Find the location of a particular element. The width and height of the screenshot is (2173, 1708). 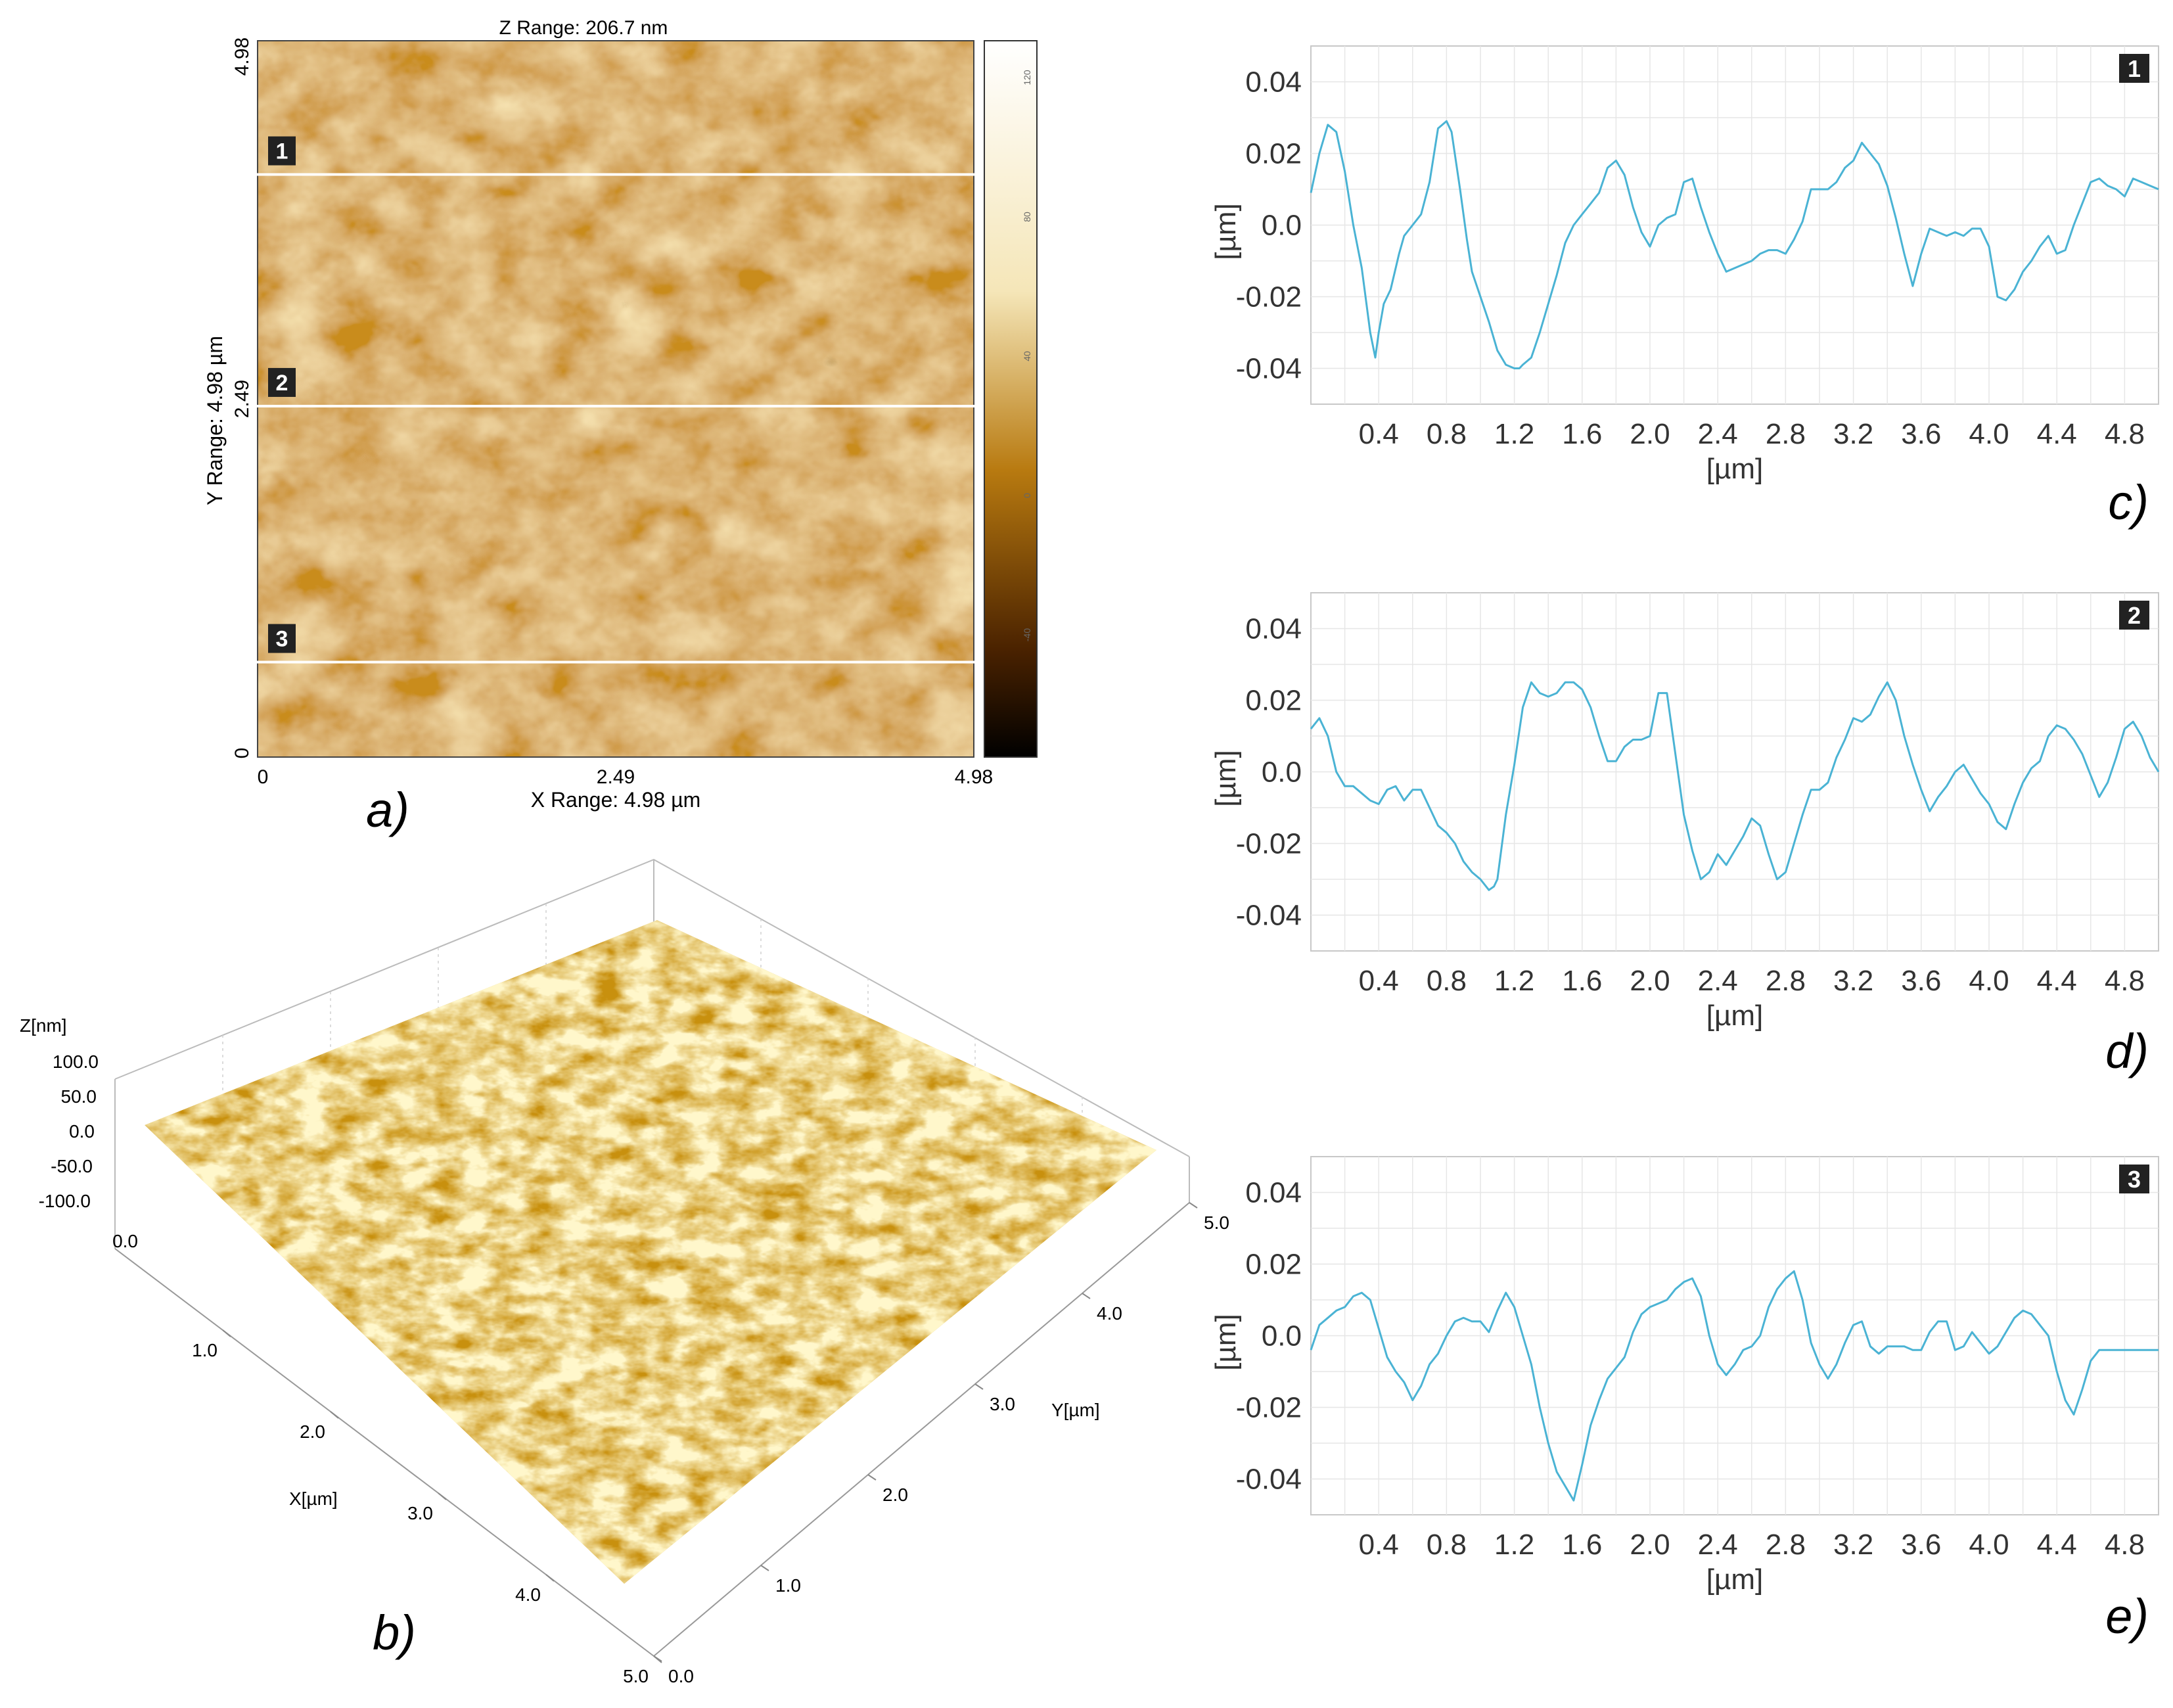

x-axis-ticks: 1.0 2.0 3.0 4.0 5.0 is located at coordinates (427, 1507).